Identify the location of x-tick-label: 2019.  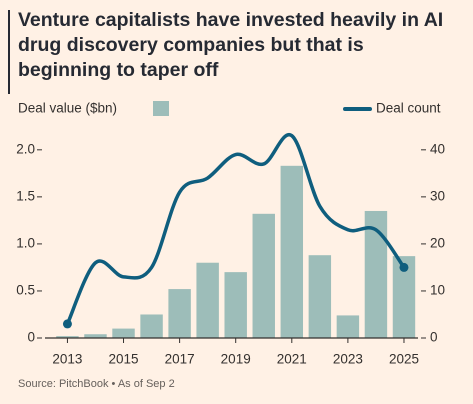
(236, 359).